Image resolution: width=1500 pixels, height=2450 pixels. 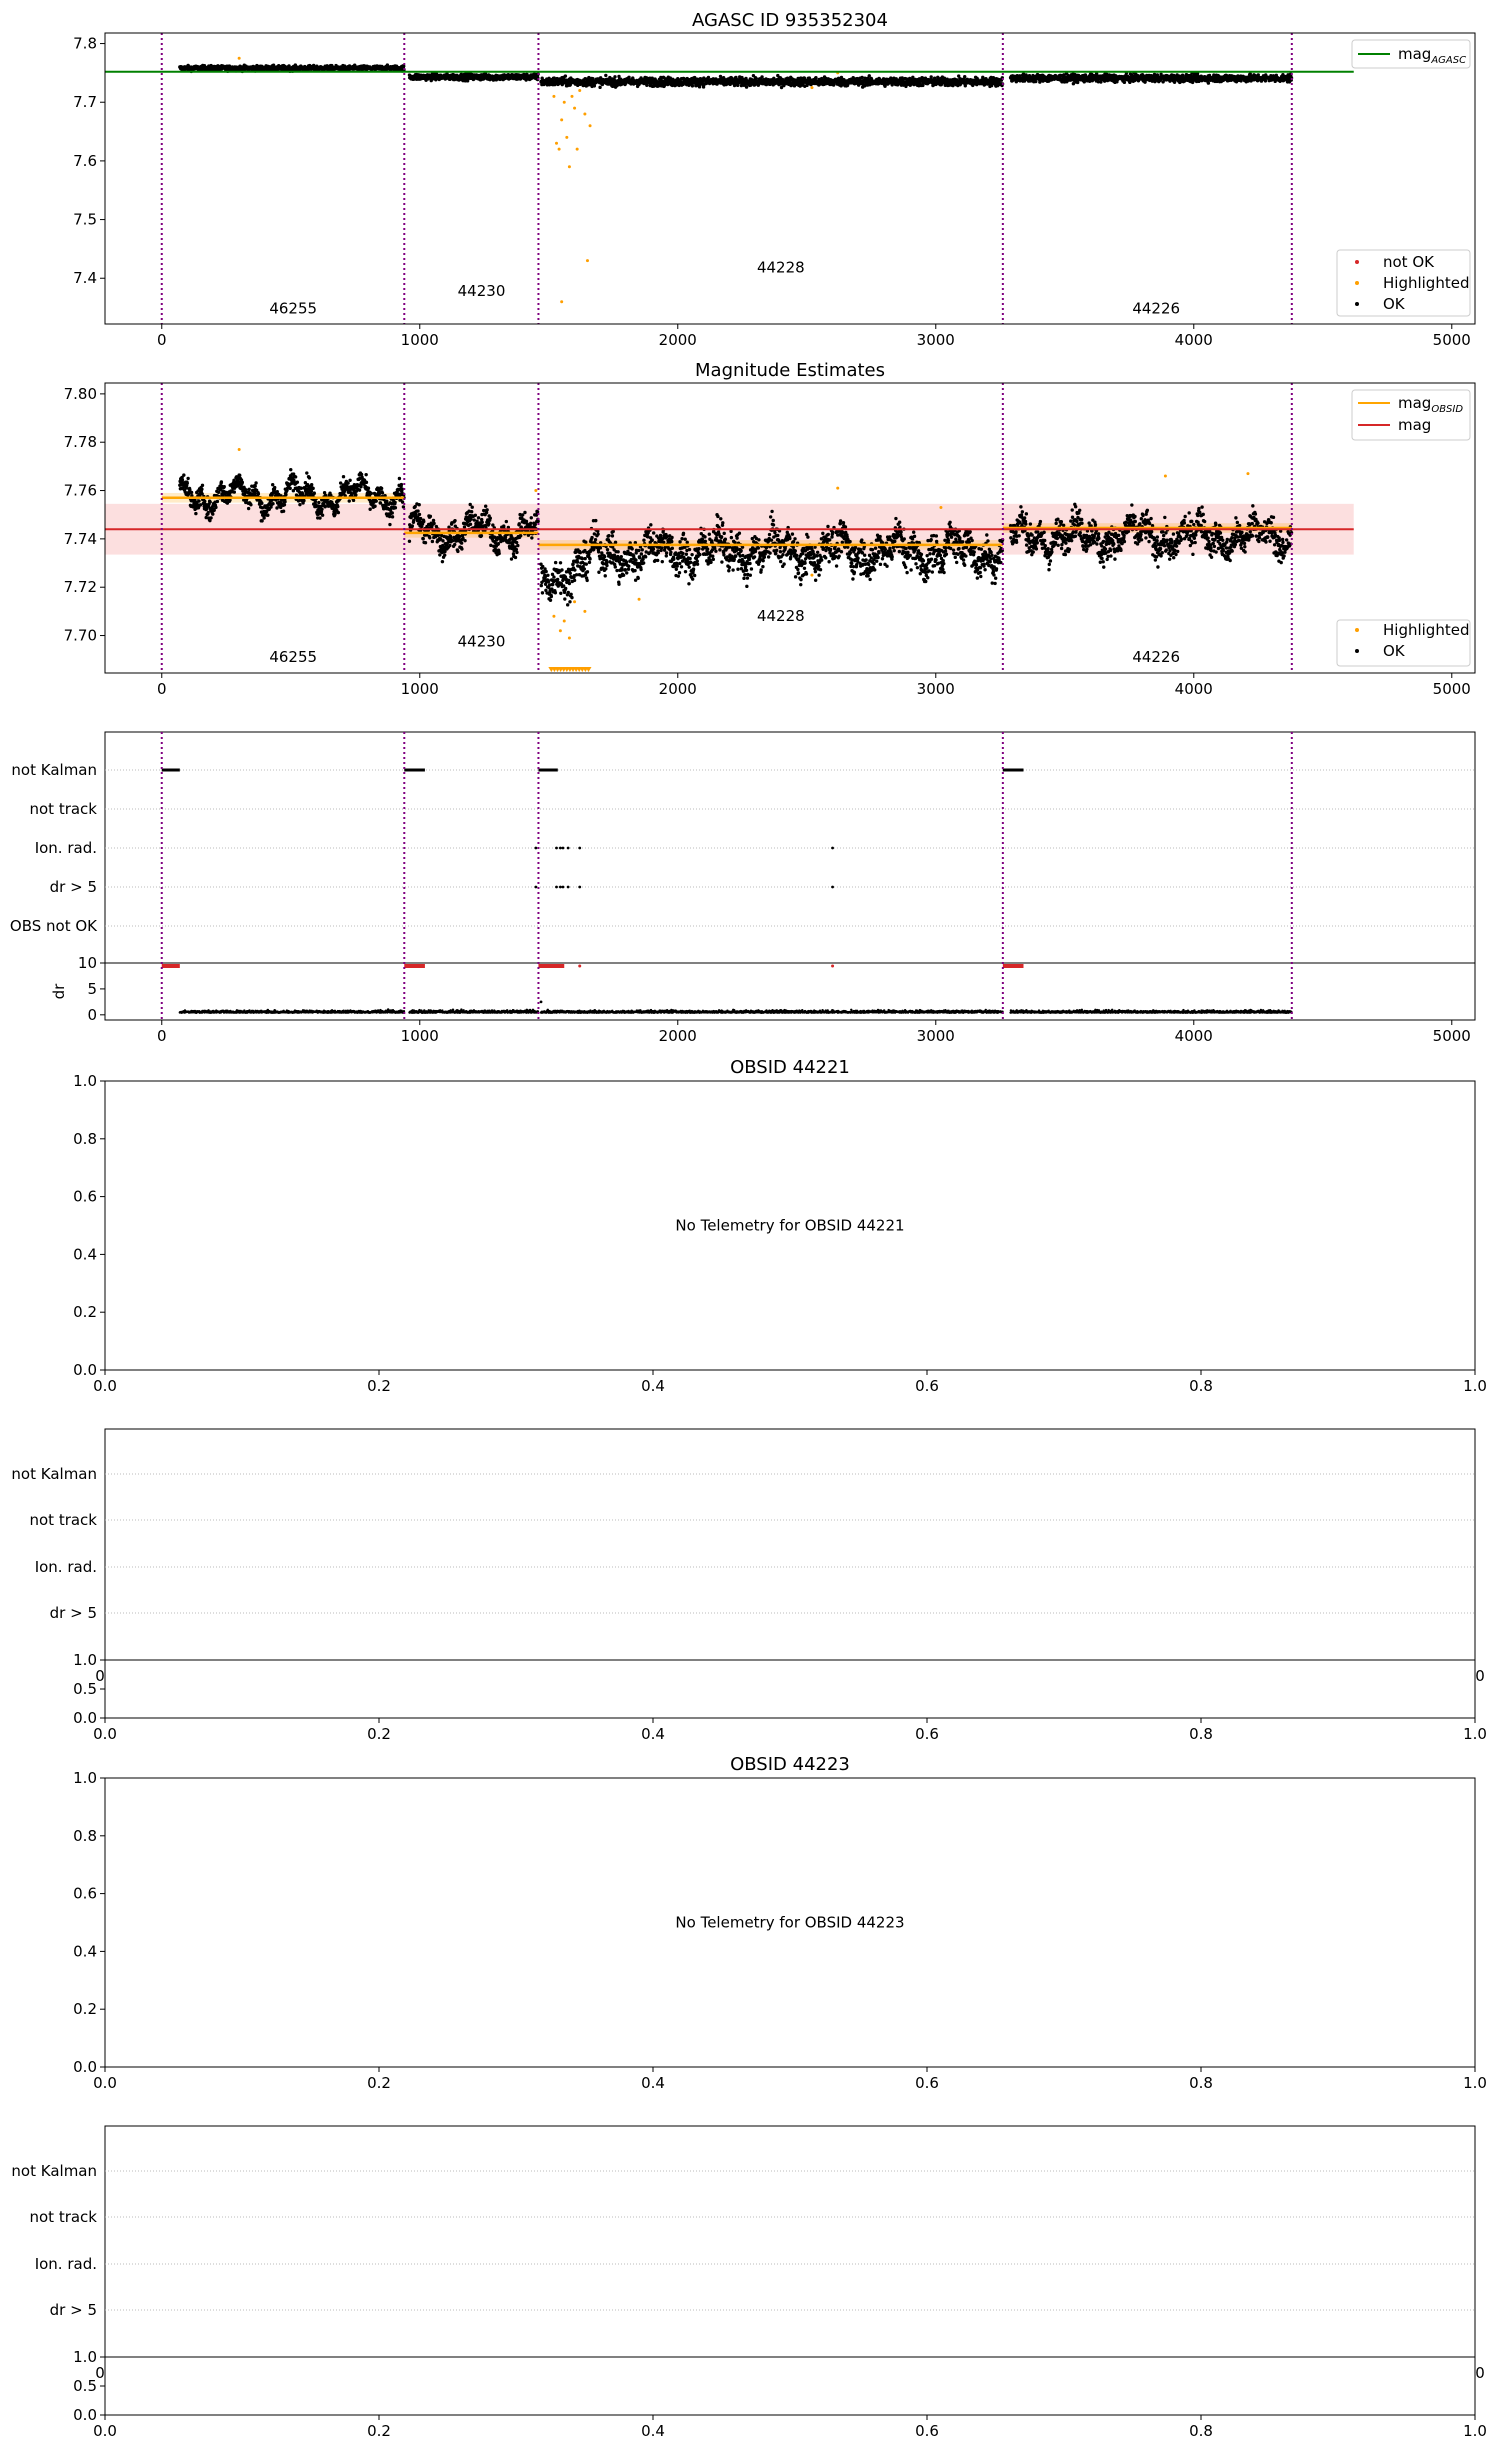 I want to click on x-tick-label: 3000, so click(x=936, y=340).